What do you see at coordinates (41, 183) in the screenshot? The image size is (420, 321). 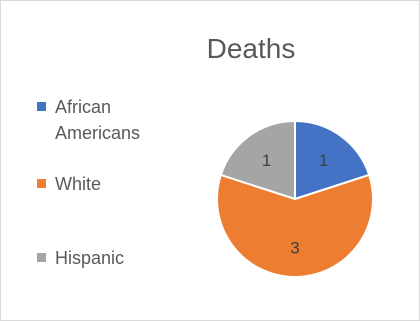 I see `legend-swatch-white` at bounding box center [41, 183].